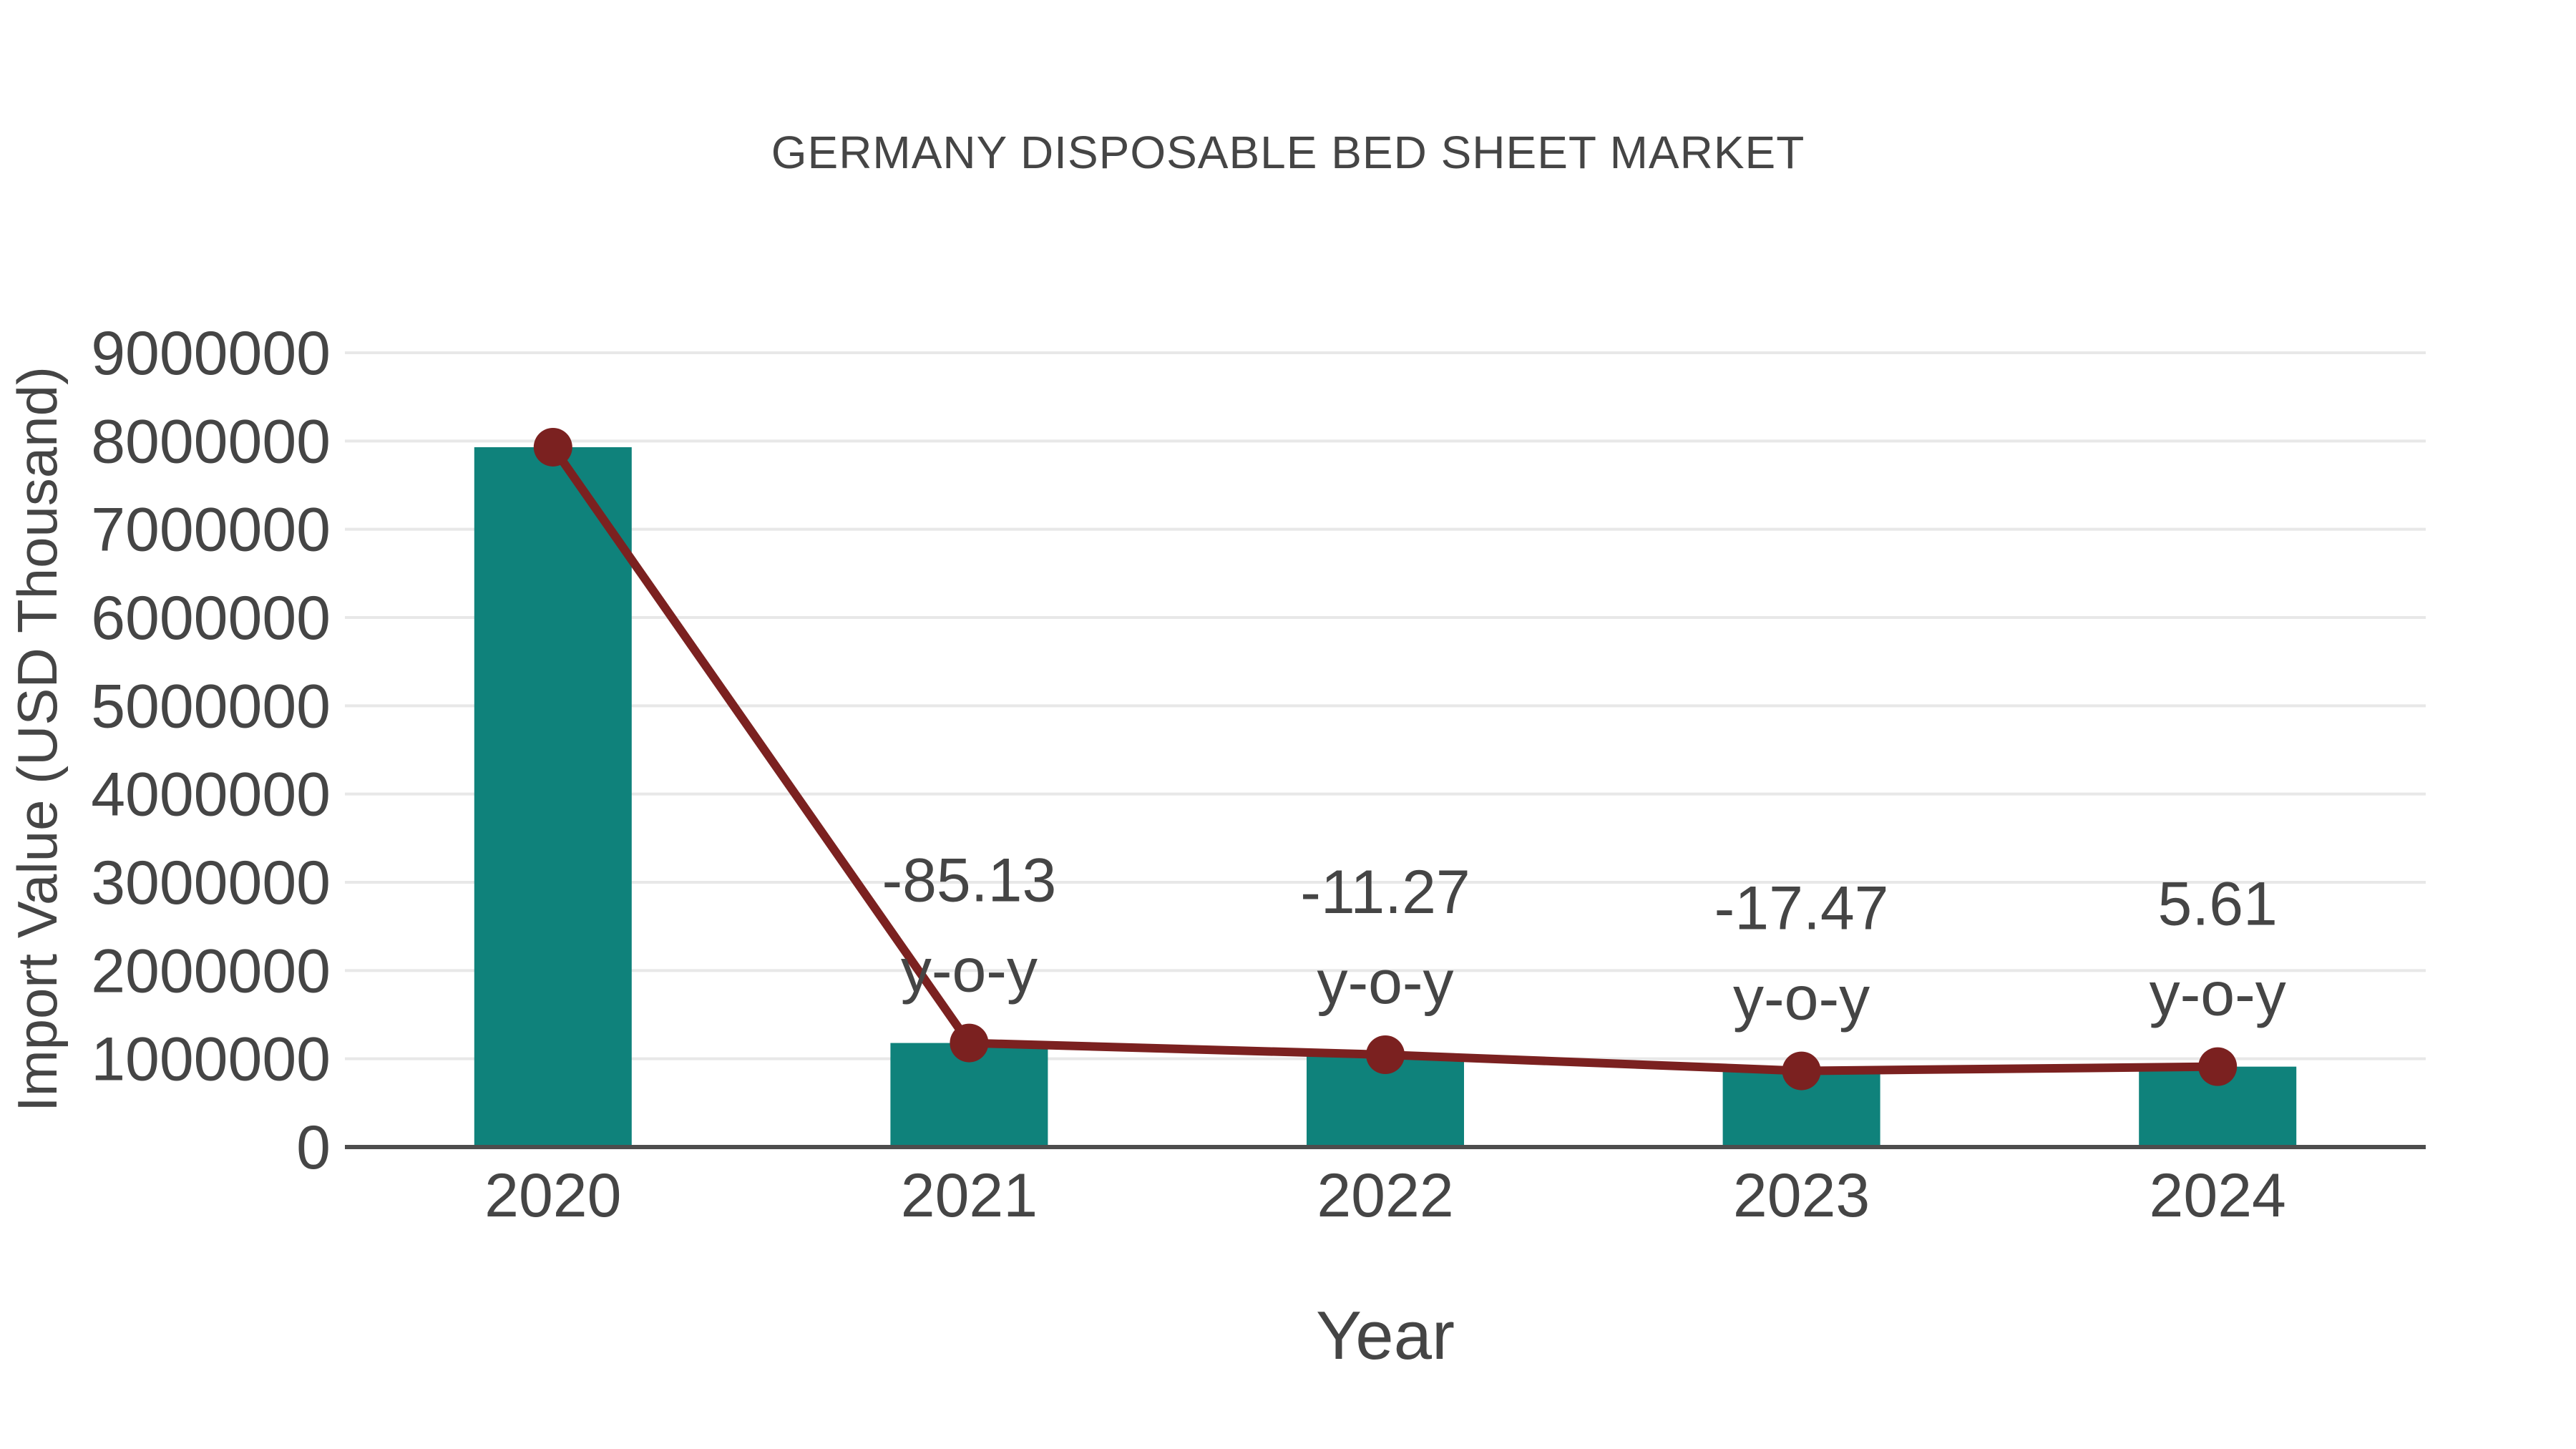  I want to click on yoy-value-2022: -11.27, so click(1385, 892).